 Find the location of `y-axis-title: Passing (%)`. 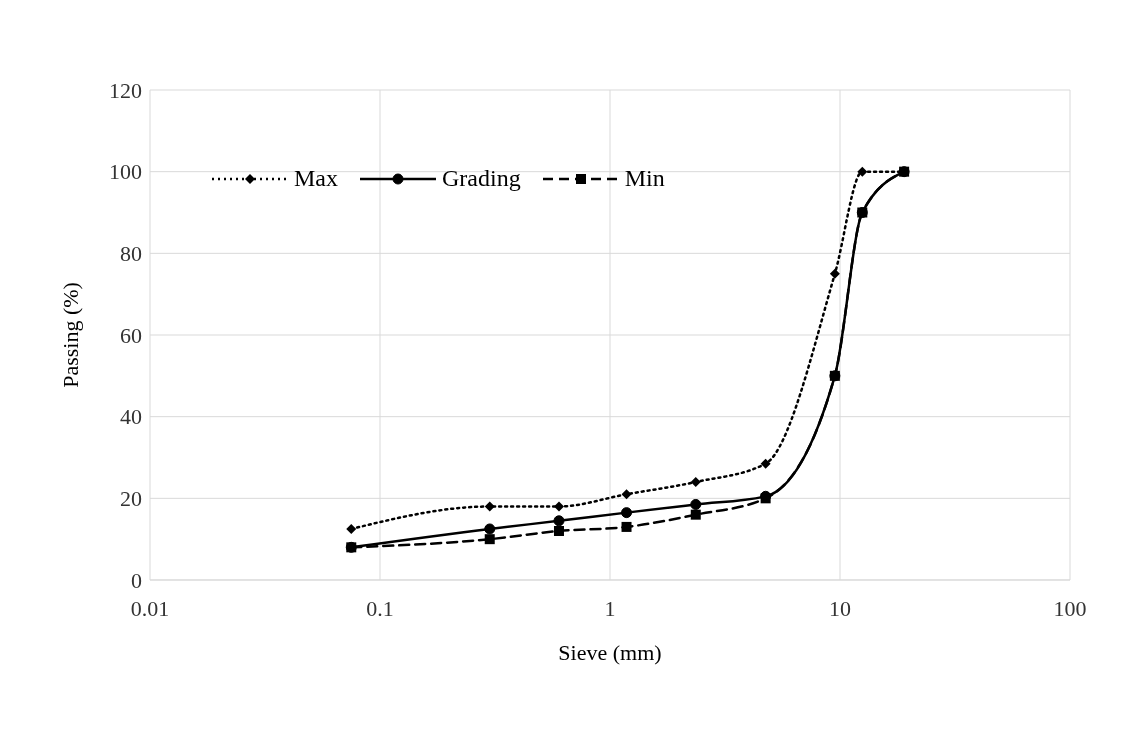

y-axis-title: Passing (%) is located at coordinates (70, 335).